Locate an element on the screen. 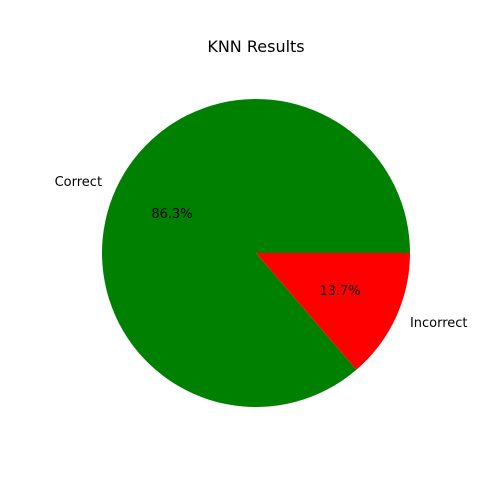  pie-slice-incorrect is located at coordinates (333, 311).